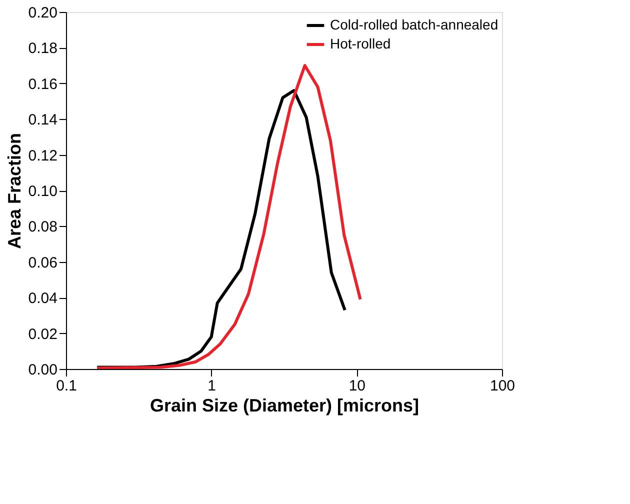  Describe the element at coordinates (43, 13) in the screenshot. I see `y-tick-label: 0.20` at that location.